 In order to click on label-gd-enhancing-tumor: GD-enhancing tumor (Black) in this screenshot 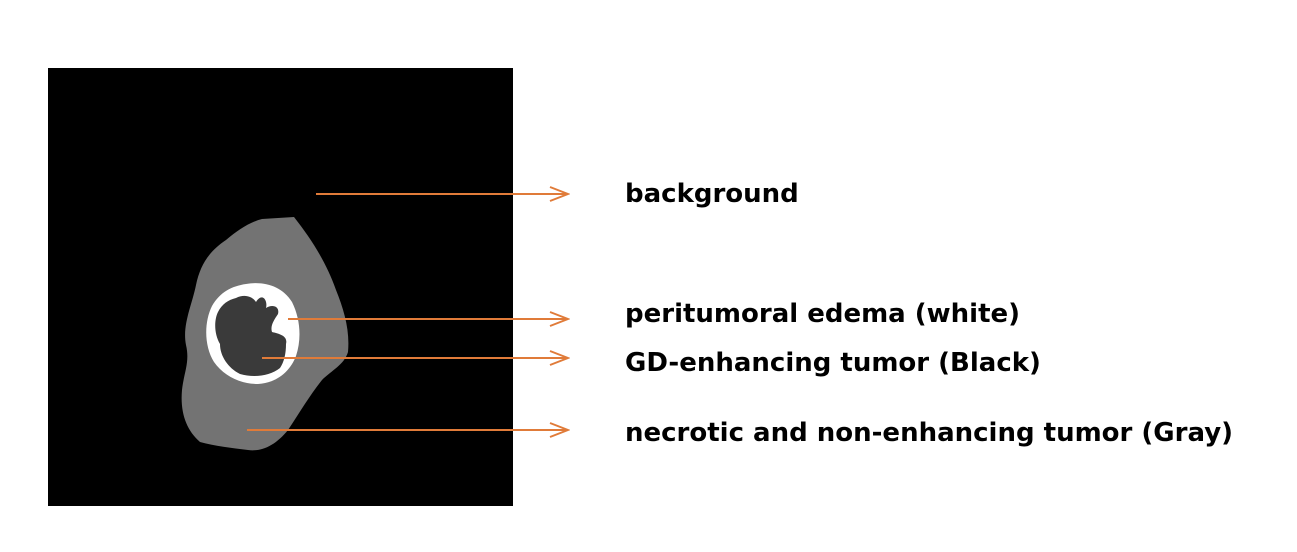, I will do `click(833, 363)`.